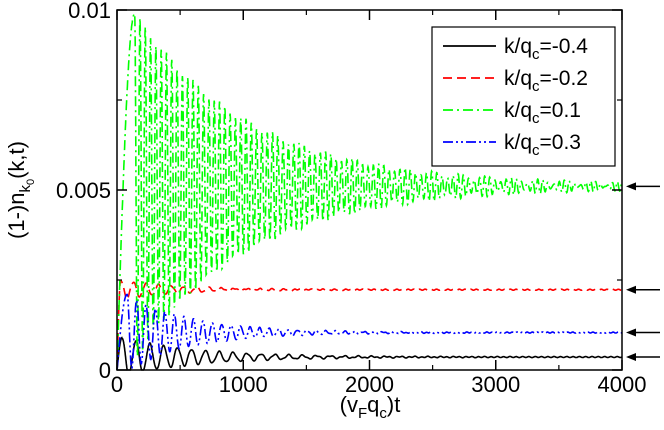 The height and width of the screenshot is (430, 664). I want to click on arrows-layer, so click(643, 272).